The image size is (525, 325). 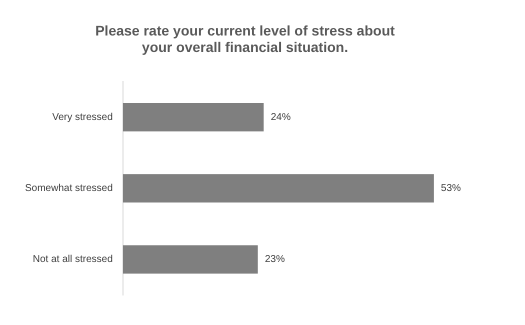 What do you see at coordinates (82, 117) in the screenshot?
I see `y-tick-label: Very stressed` at bounding box center [82, 117].